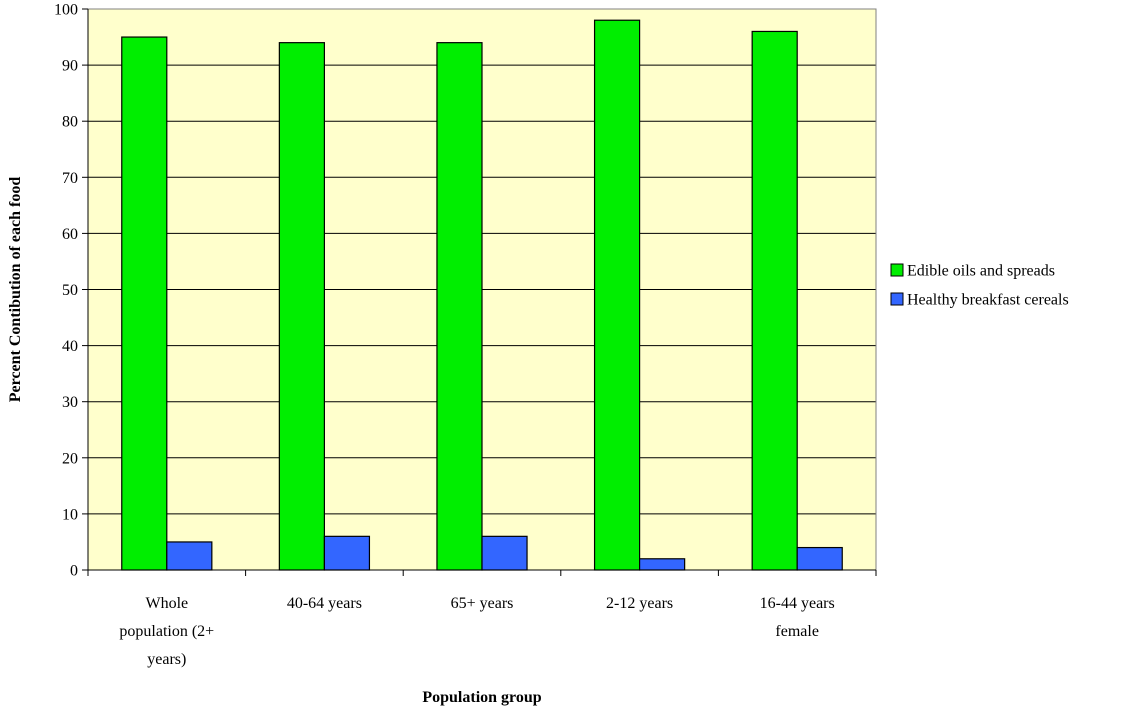 The height and width of the screenshot is (711, 1139). I want to click on y-tick-label: 40, so click(70, 346).